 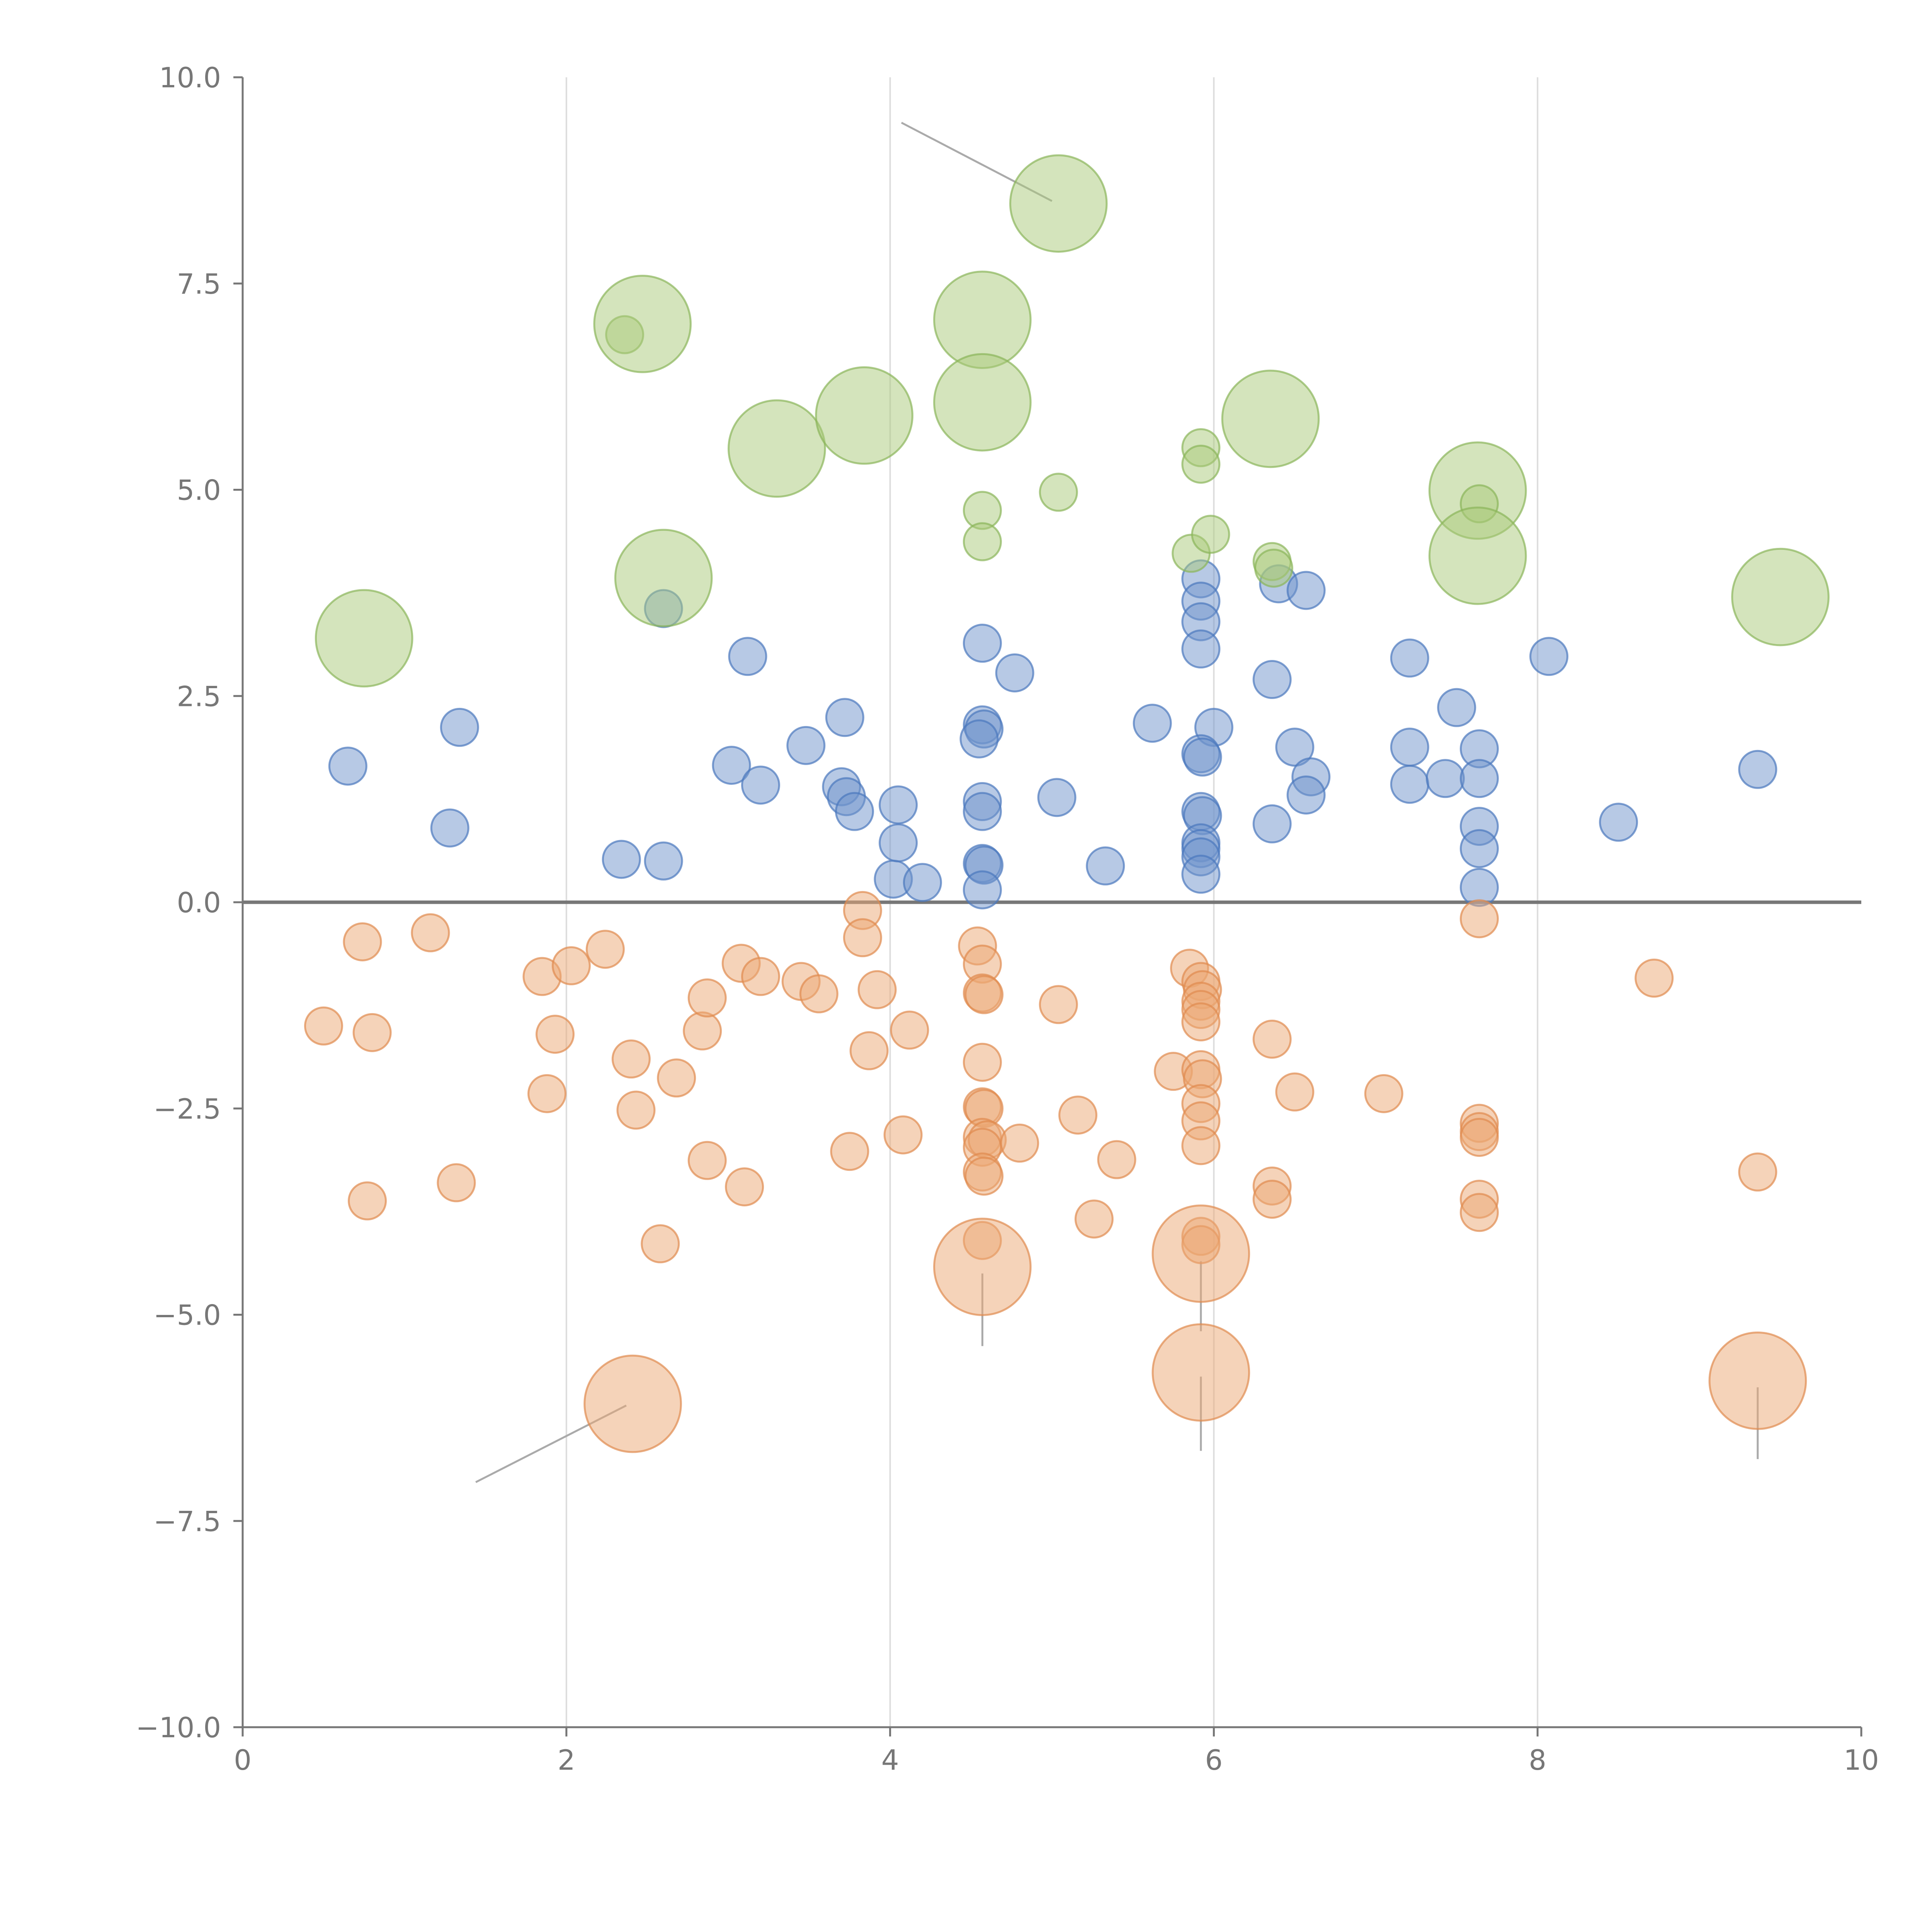 What do you see at coordinates (1862, 1760) in the screenshot?
I see `x-tick-label: 10` at bounding box center [1862, 1760].